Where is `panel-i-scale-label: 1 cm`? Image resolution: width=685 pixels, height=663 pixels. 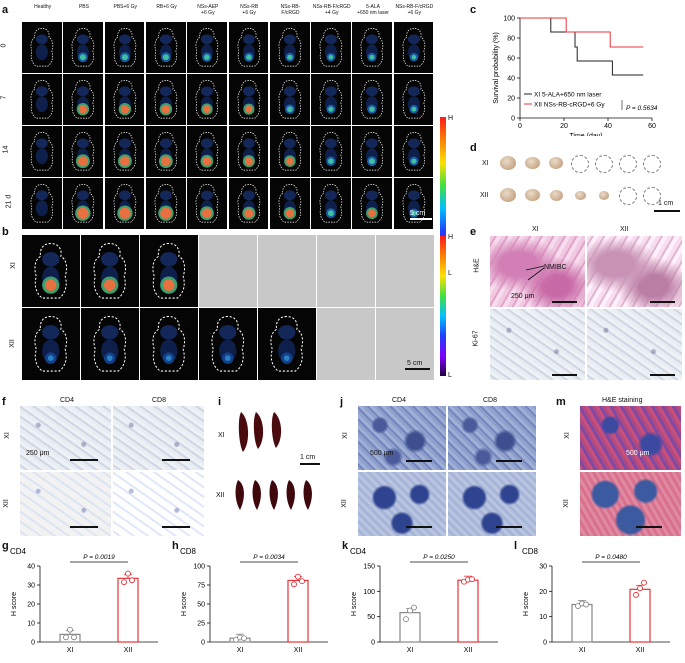
panel-i-scale-label: 1 cm is located at coordinates (308, 457).